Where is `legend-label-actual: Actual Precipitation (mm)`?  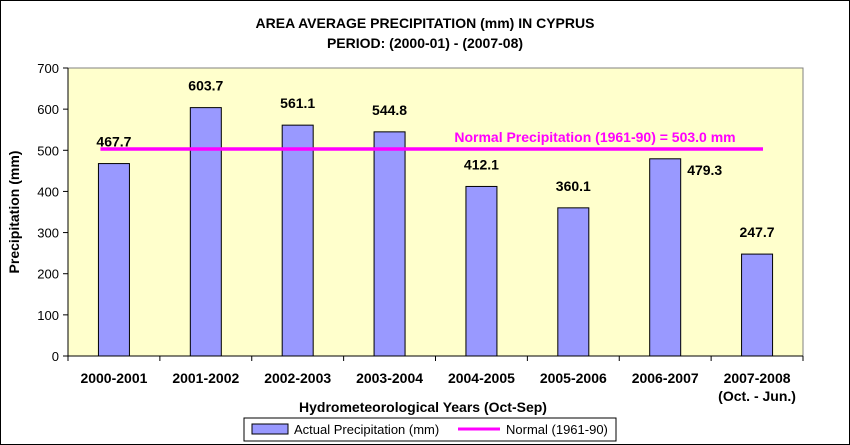
legend-label-actual: Actual Precipitation (mm) is located at coordinates (366, 429).